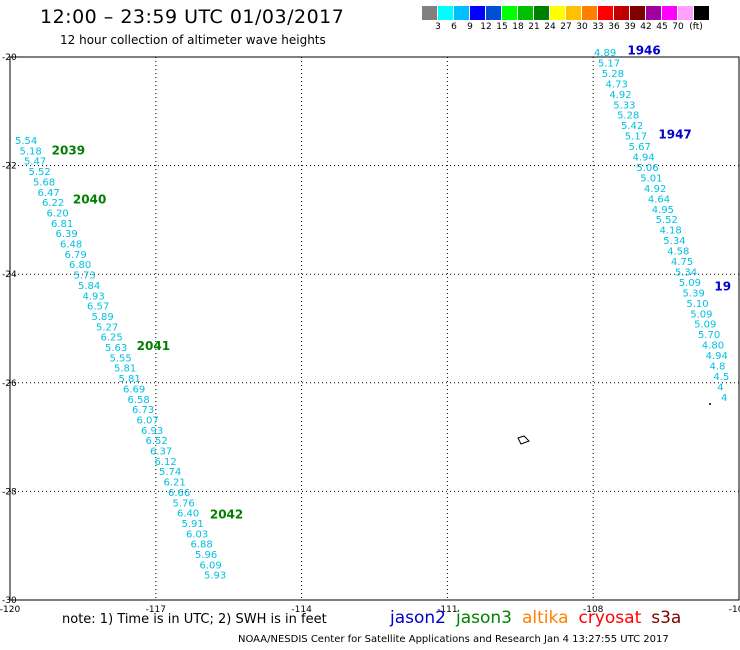 The image size is (740, 650). What do you see at coordinates (718, 367) in the screenshot?
I see `swh-value: 4.8` at bounding box center [718, 367].